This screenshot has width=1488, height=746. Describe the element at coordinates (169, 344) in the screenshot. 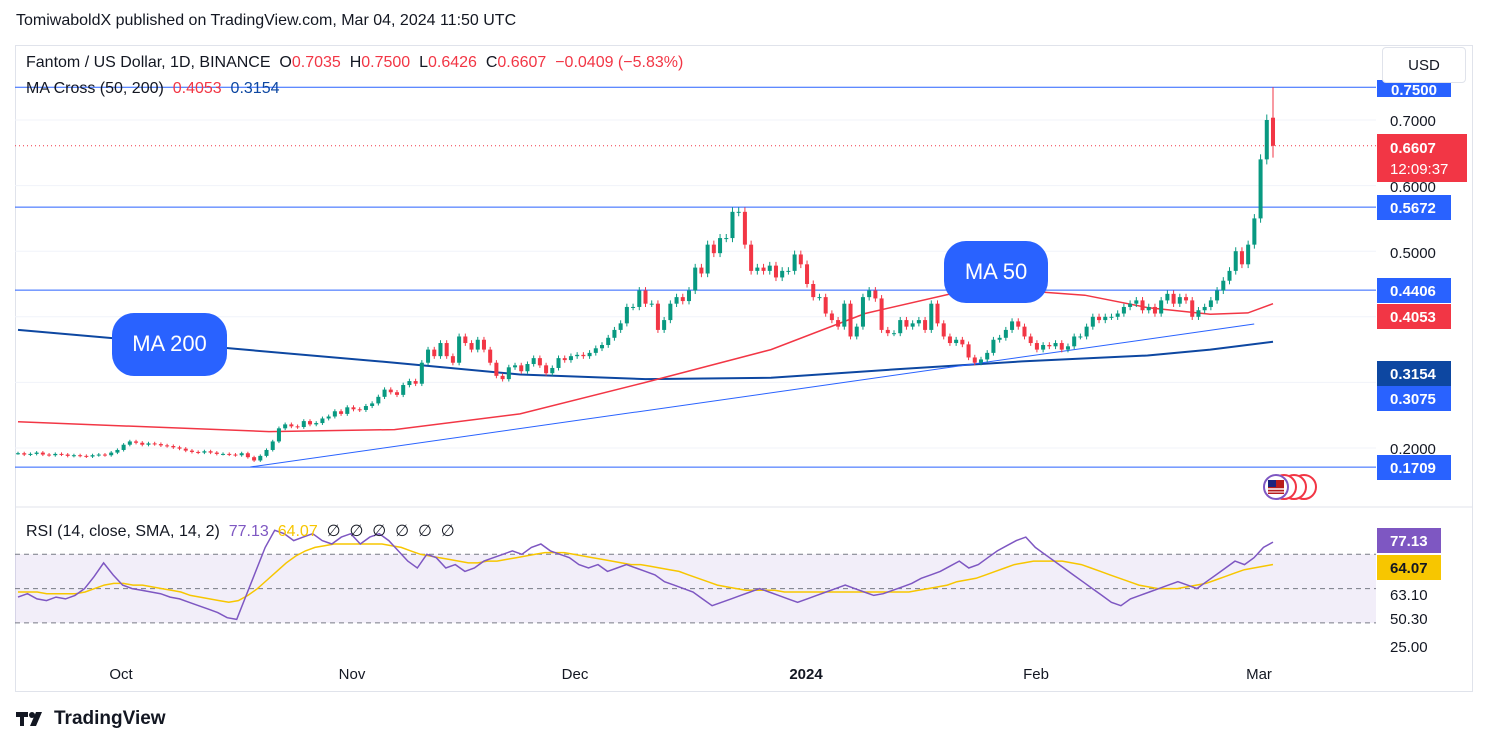

I see `ma200-callout: MA 200` at that location.